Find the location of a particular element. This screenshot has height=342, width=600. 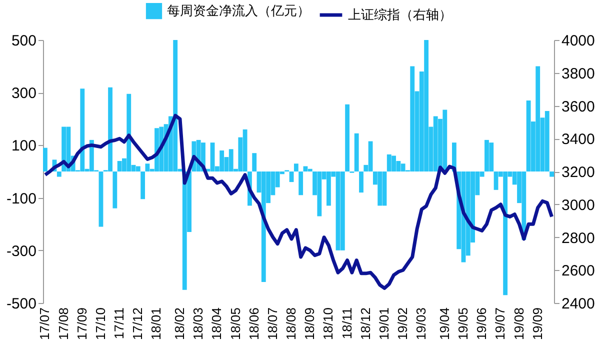

x-tick-label: 19/05 is located at coordinates (462, 324).